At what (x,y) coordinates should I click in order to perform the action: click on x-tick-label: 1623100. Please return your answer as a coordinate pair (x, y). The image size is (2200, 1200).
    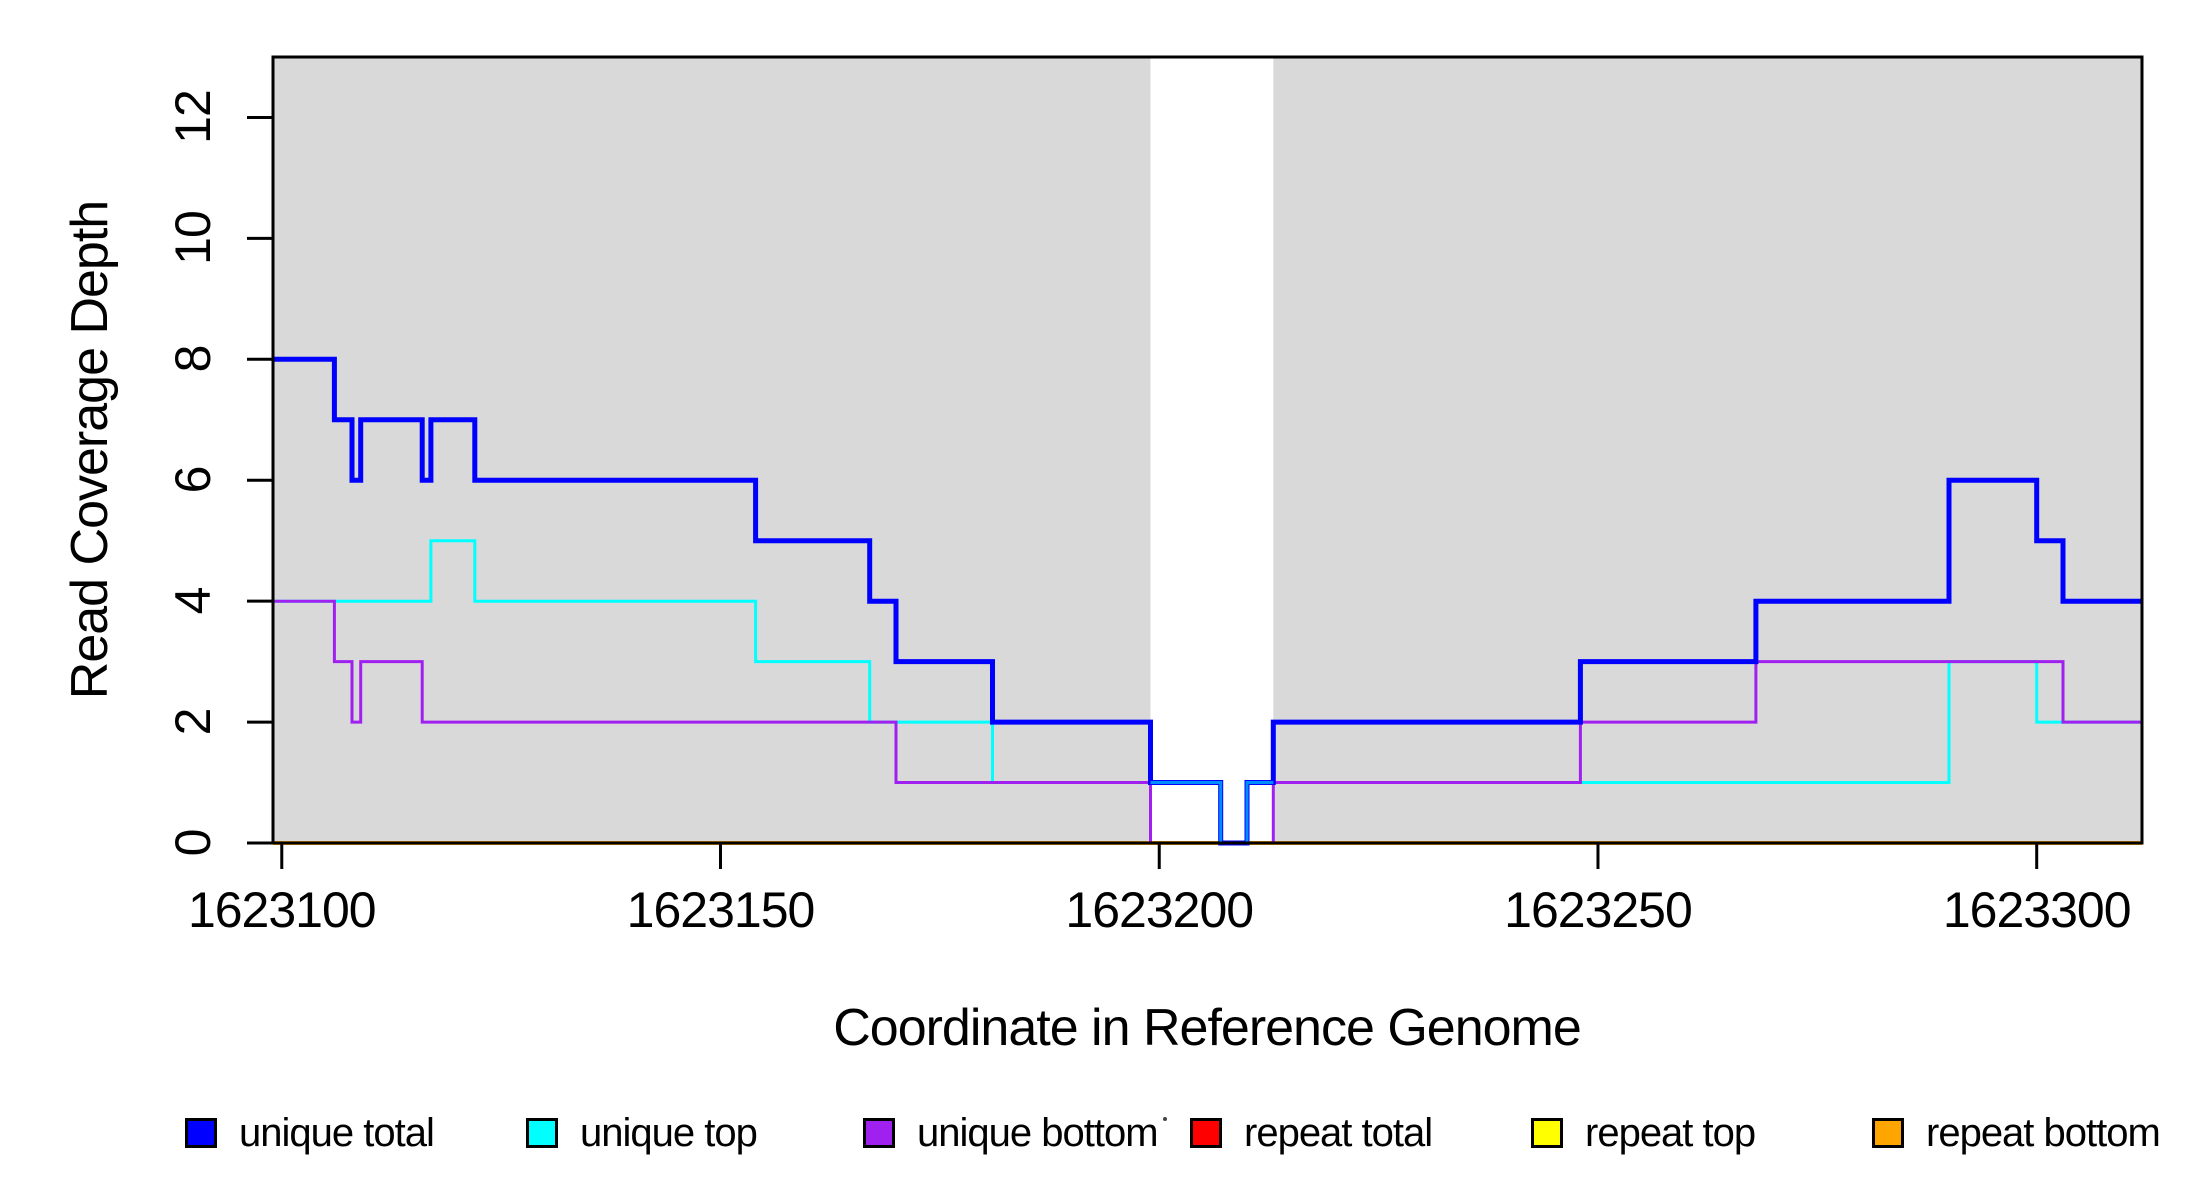
    Looking at the image, I should click on (282, 910).